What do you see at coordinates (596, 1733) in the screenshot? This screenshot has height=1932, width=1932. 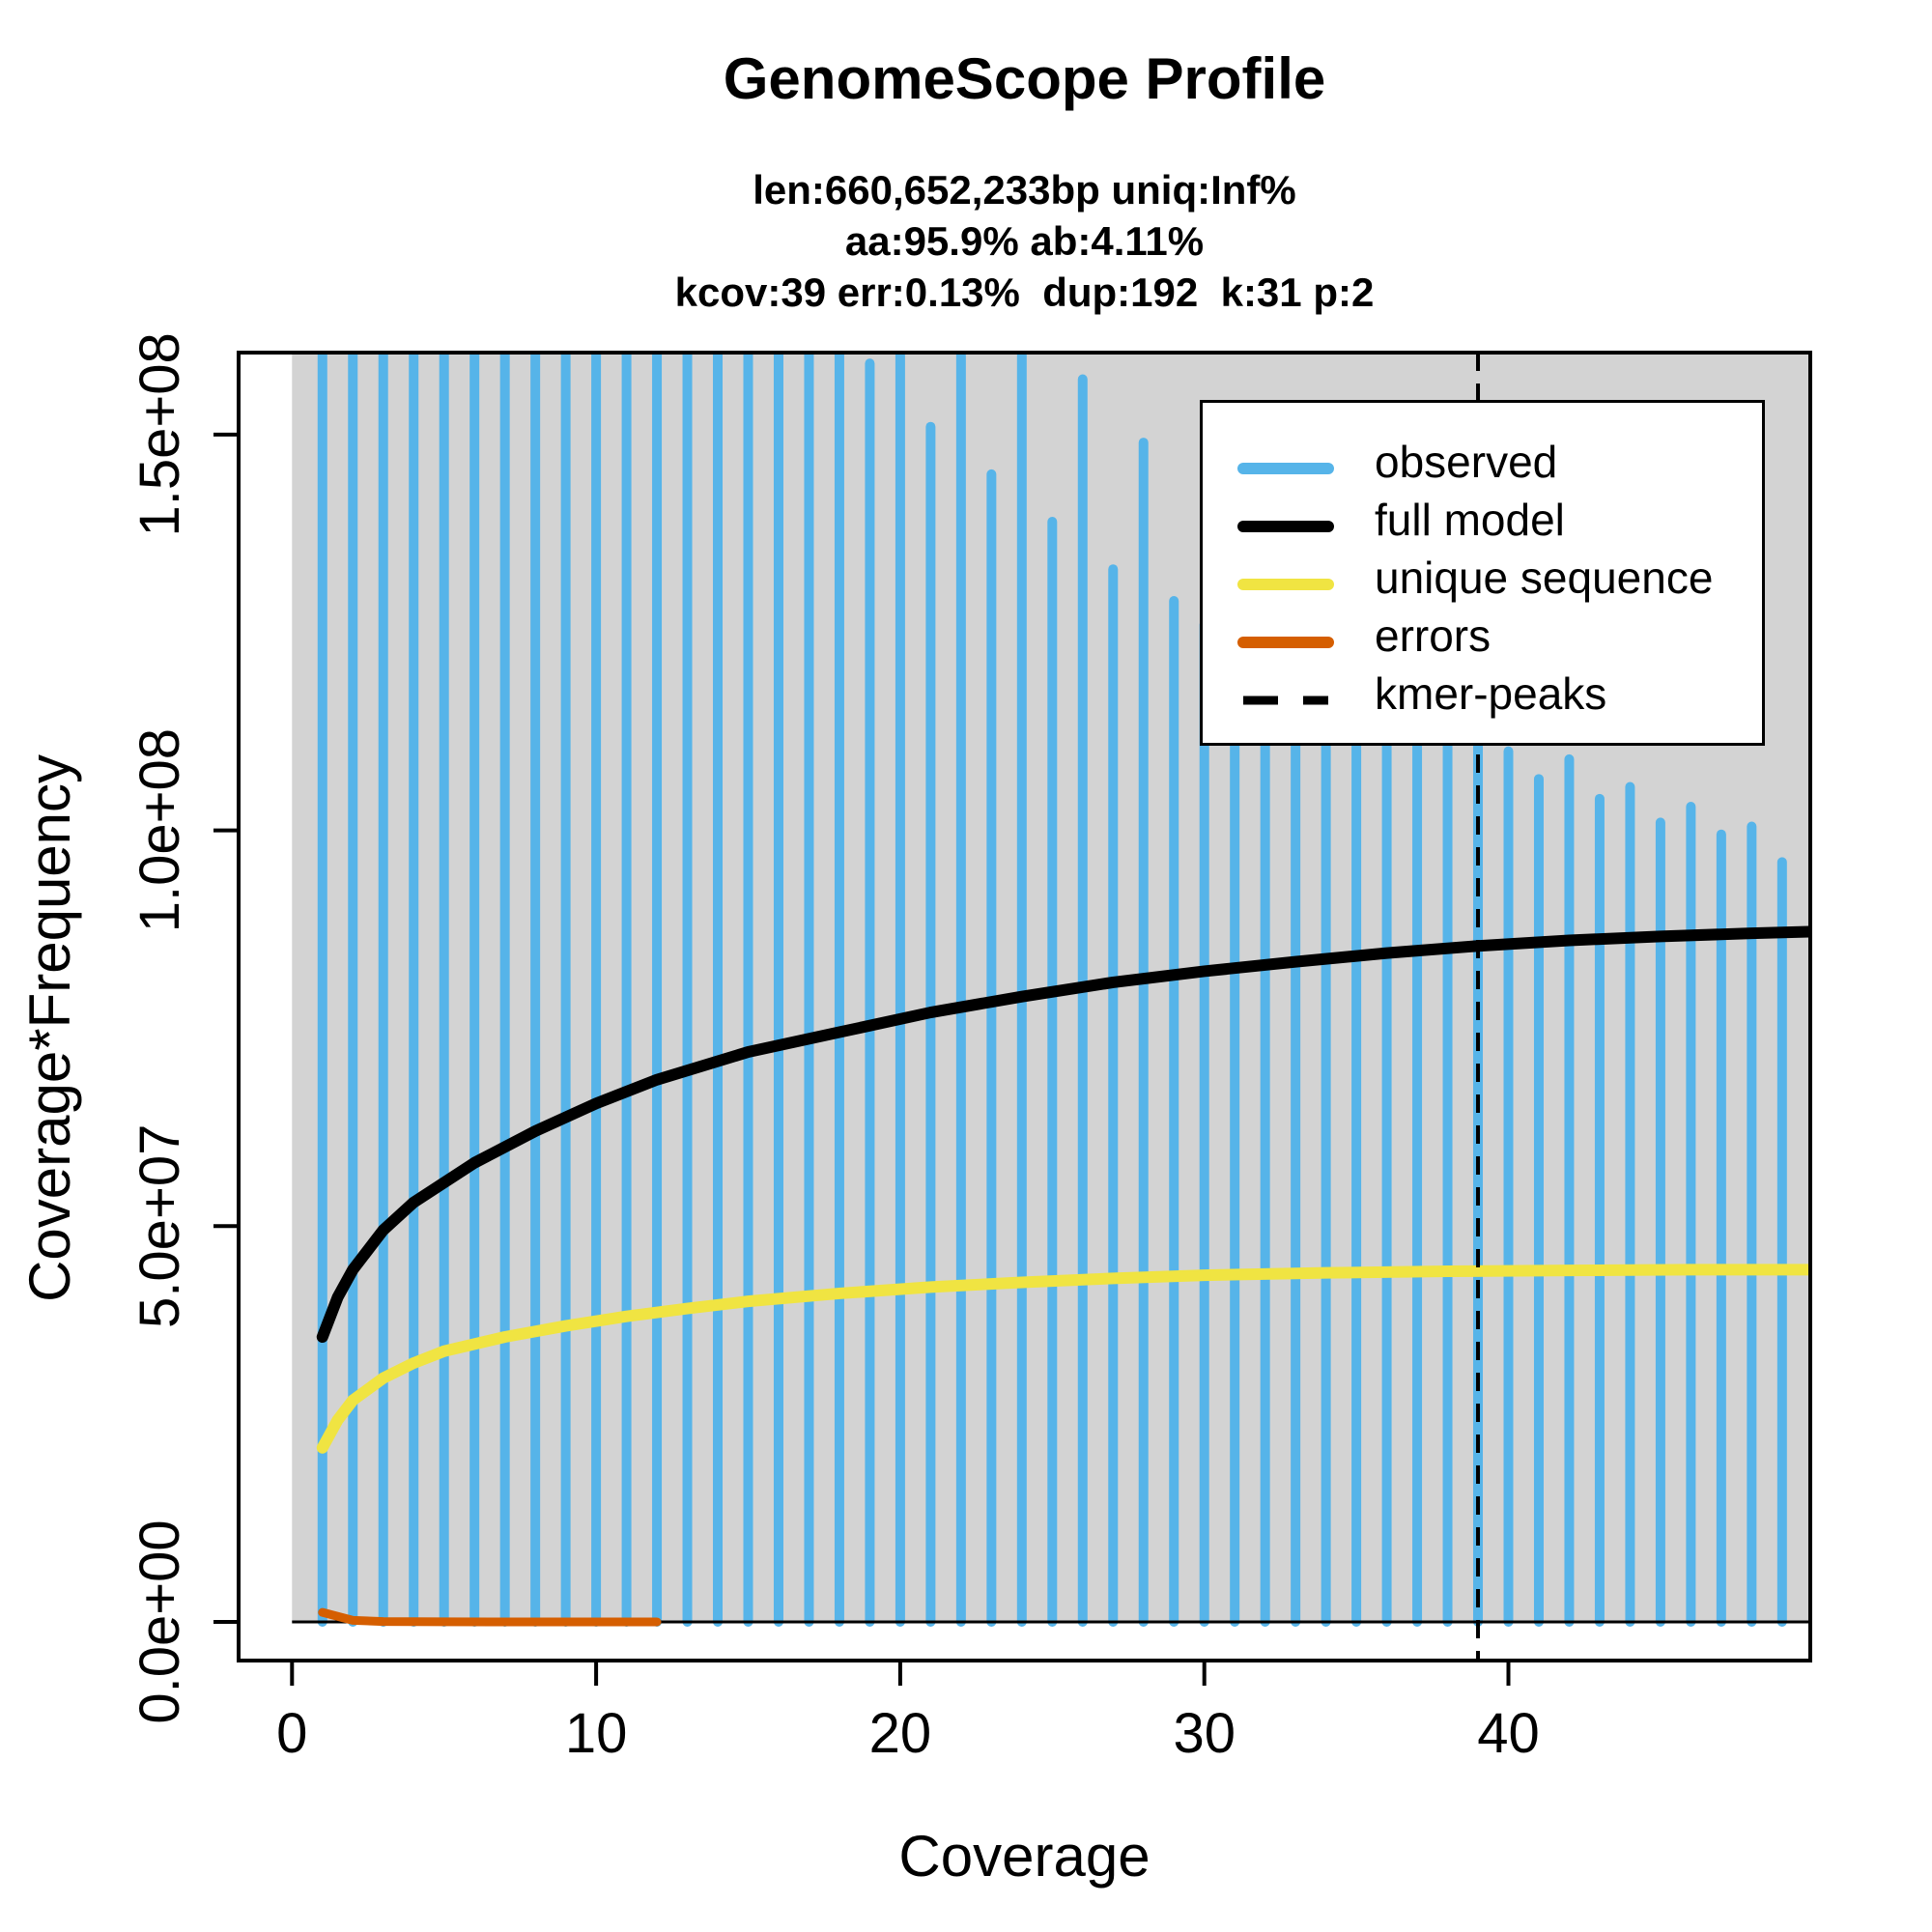 I see `x-axis-tick-label: 10` at bounding box center [596, 1733].